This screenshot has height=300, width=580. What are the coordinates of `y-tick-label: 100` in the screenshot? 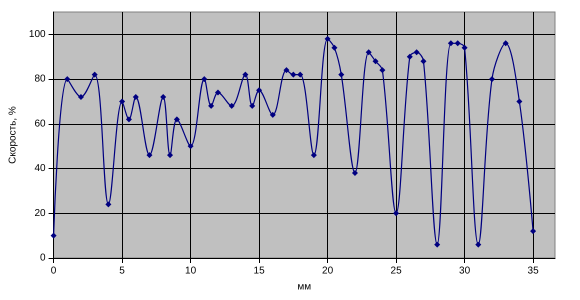 It's located at (37, 34).